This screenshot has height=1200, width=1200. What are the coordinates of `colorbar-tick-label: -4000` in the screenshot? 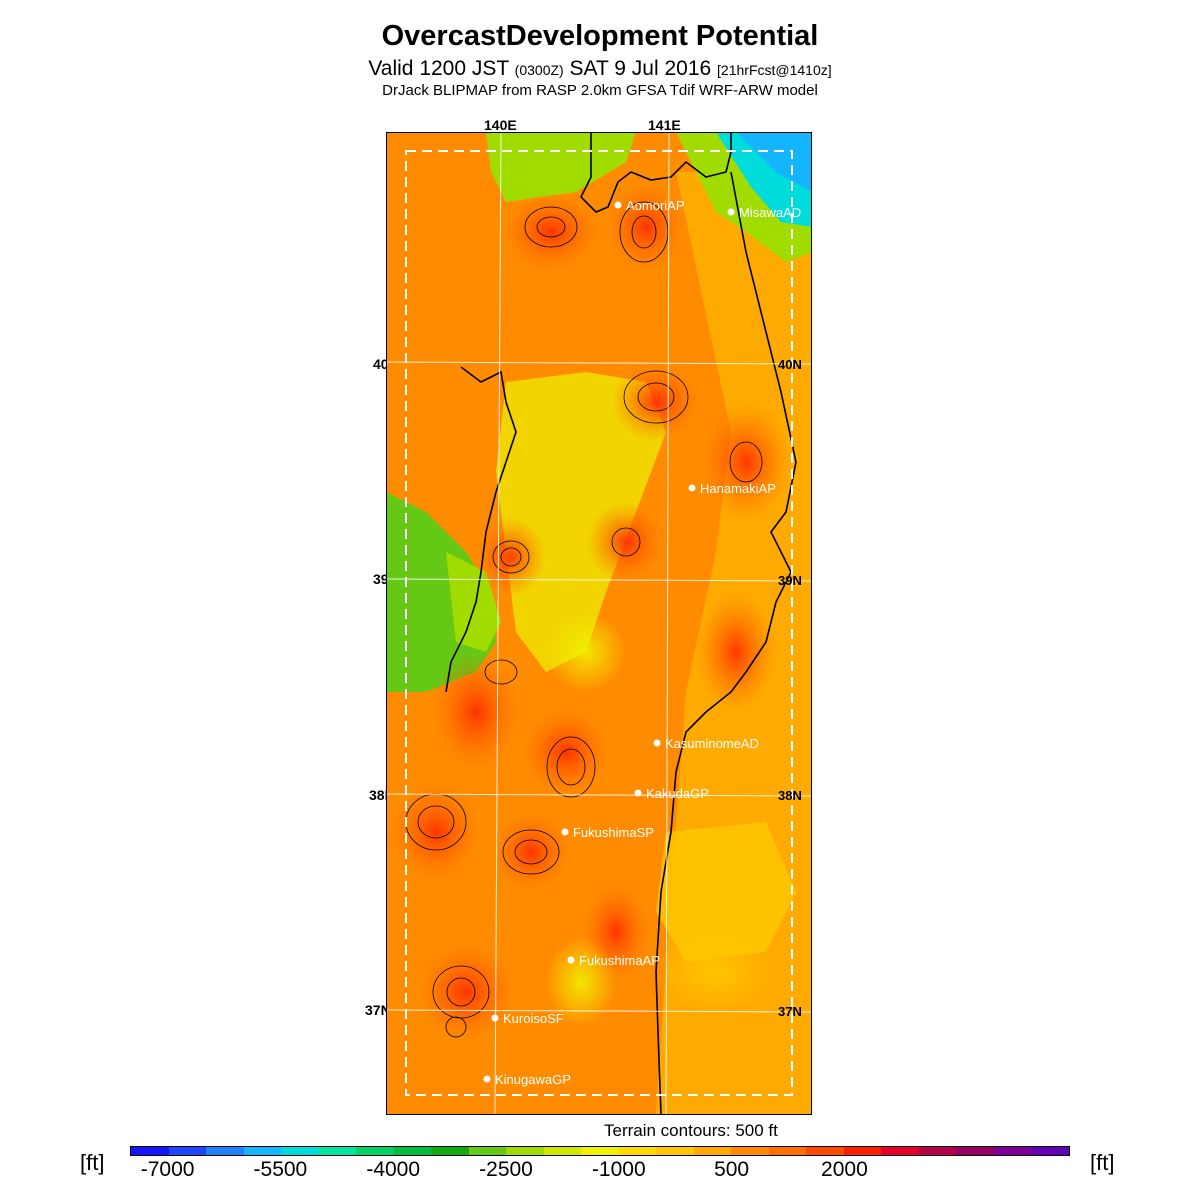 It's located at (393, 1169).